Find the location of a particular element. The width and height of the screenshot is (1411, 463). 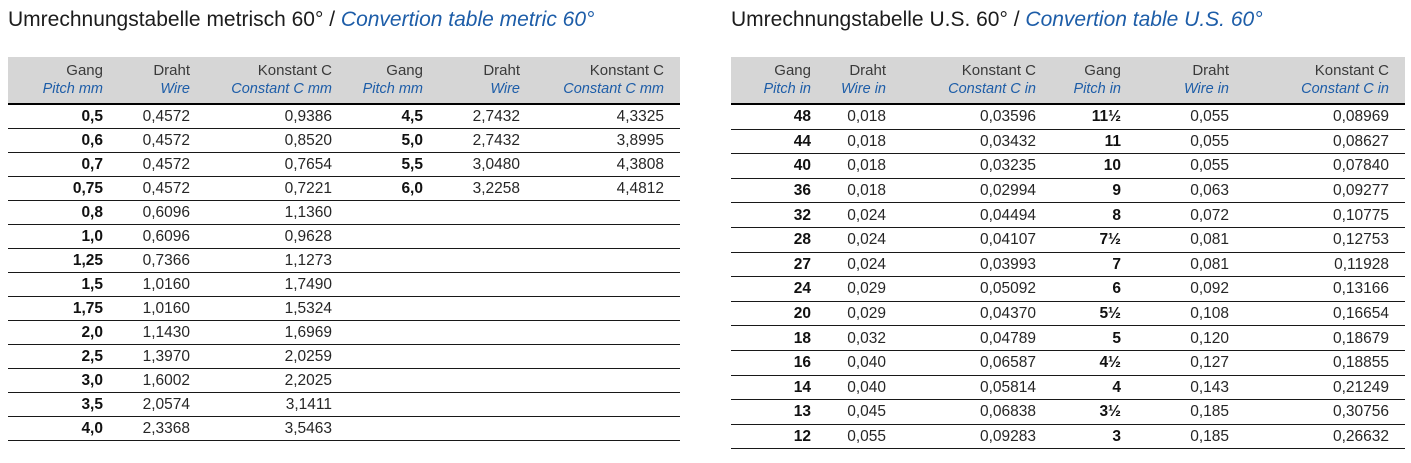

table-row: 27 0,024 0,03993 7 0,081 0,11928 is located at coordinates (1068, 265).